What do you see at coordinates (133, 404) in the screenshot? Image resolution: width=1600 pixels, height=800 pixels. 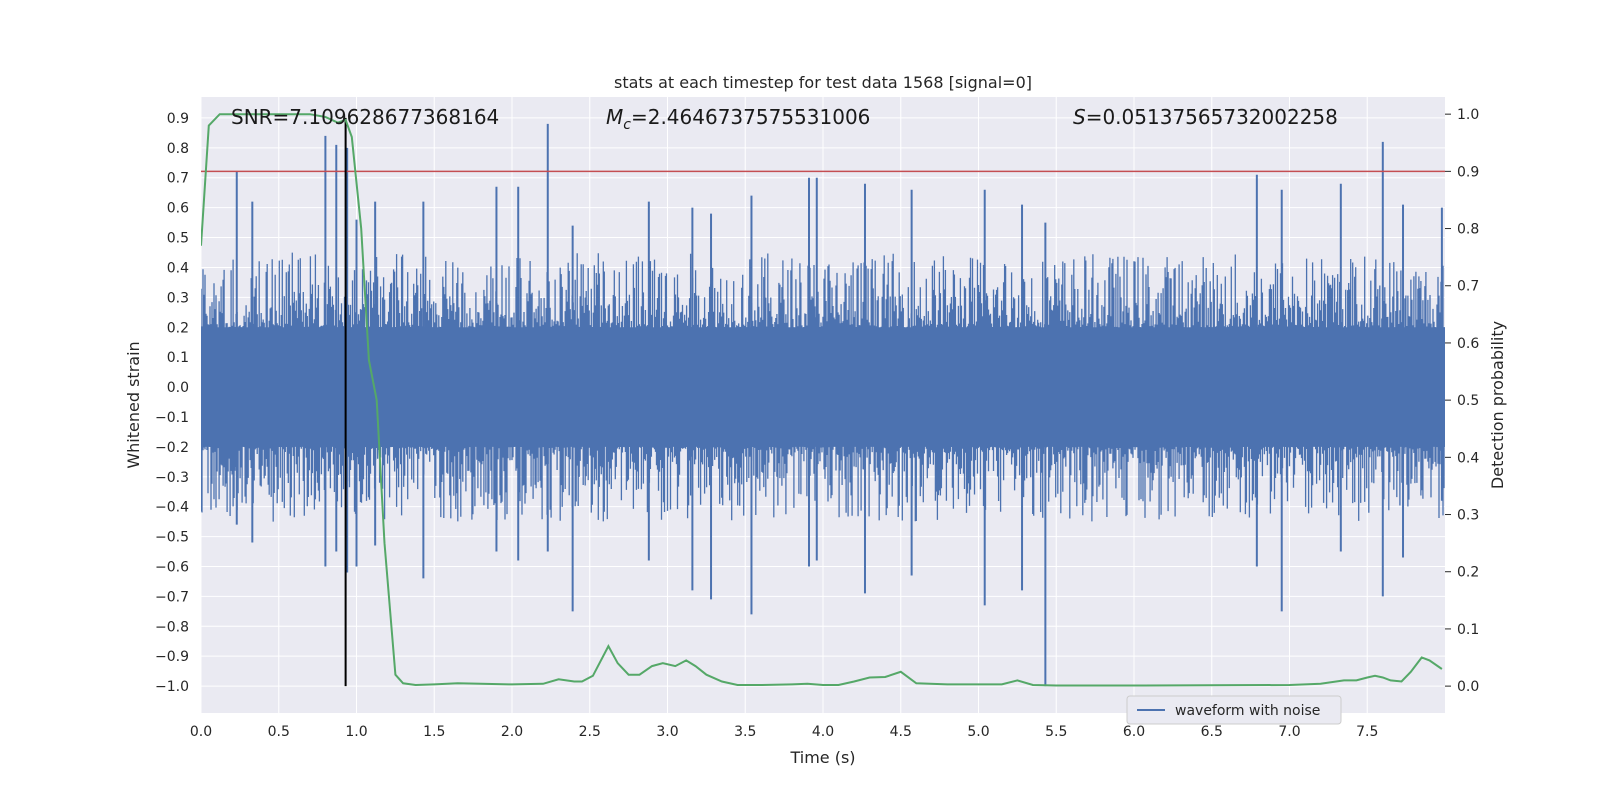 I see `left-y-axis-label: Whitened strain` at bounding box center [133, 404].